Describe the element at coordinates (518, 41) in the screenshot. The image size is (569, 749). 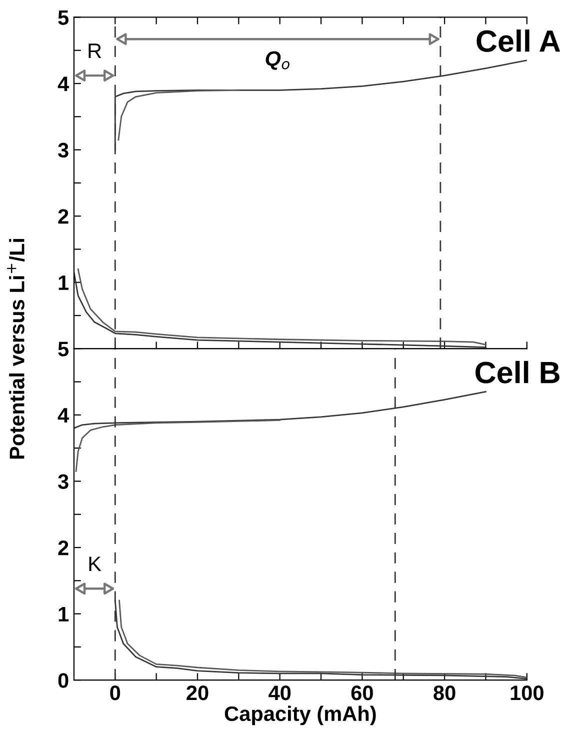
I see `chart-title: Cell A` at that location.